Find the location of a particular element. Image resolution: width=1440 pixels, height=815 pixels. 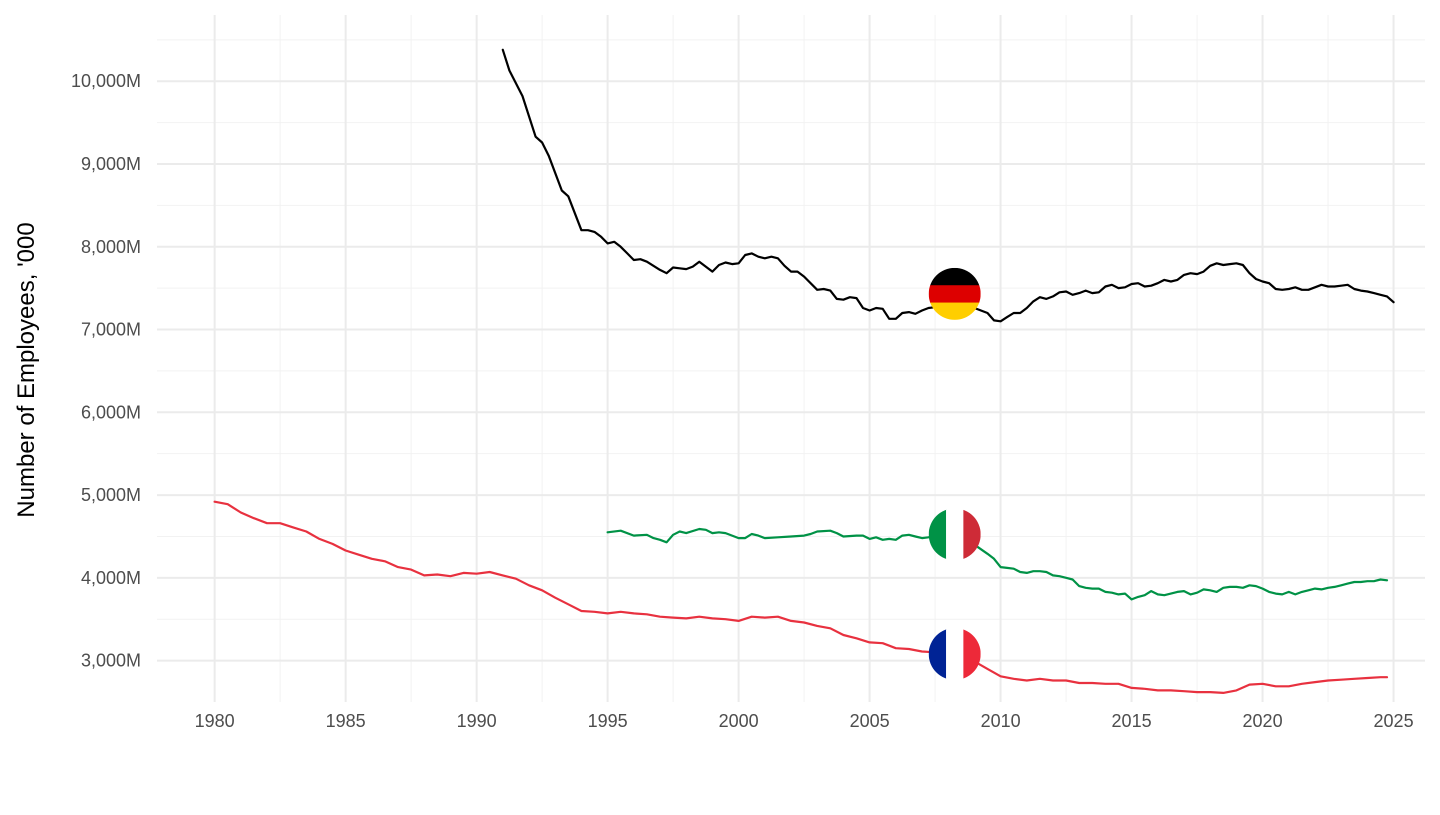

italy-flag-icon is located at coordinates (954, 534).